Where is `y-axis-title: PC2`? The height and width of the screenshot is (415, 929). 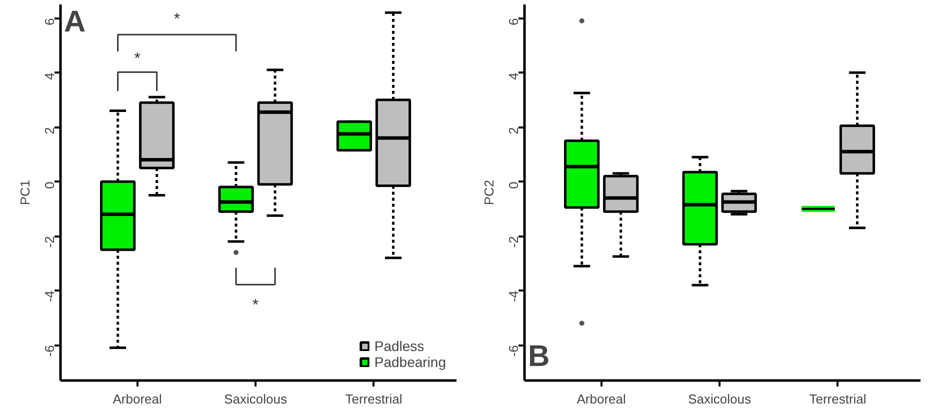
y-axis-title: PC2 is located at coordinates (489, 193).